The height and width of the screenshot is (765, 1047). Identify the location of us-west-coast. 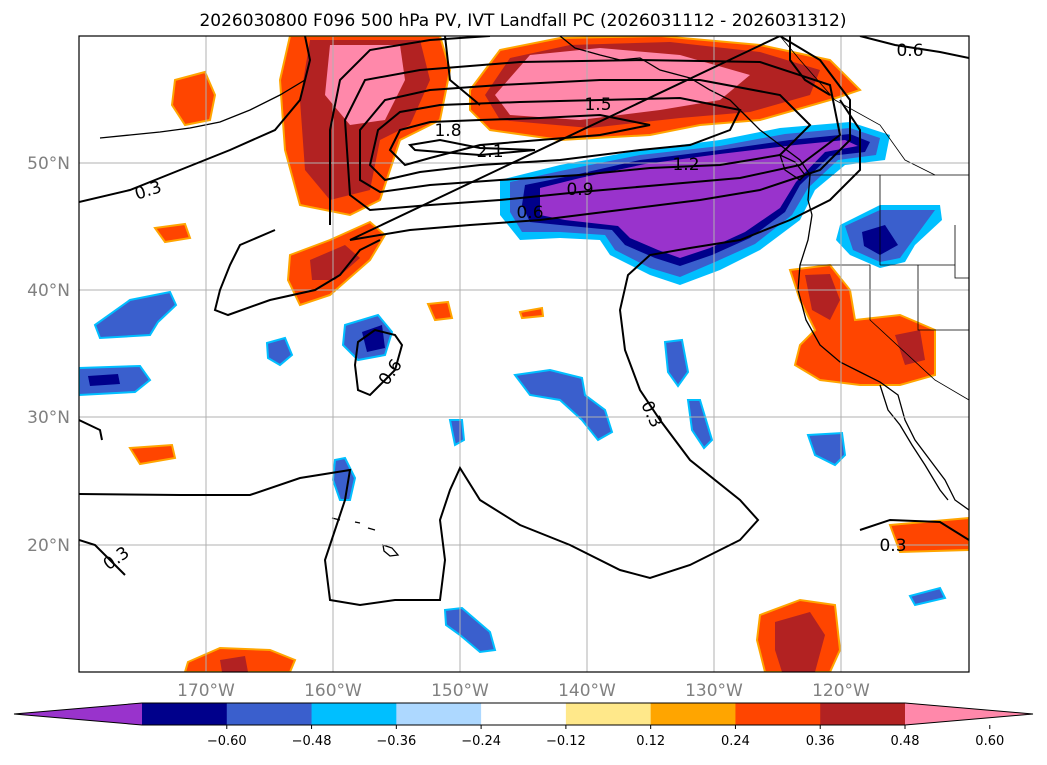
(883, 362).